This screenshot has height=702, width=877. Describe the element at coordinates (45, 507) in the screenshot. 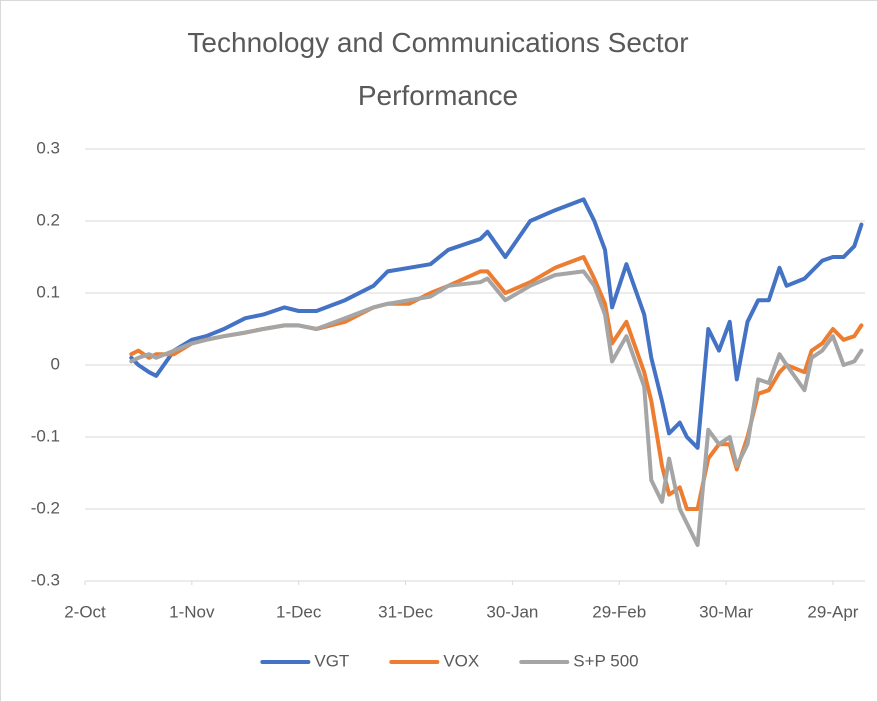

I see `y-tick-label: -0.2` at that location.